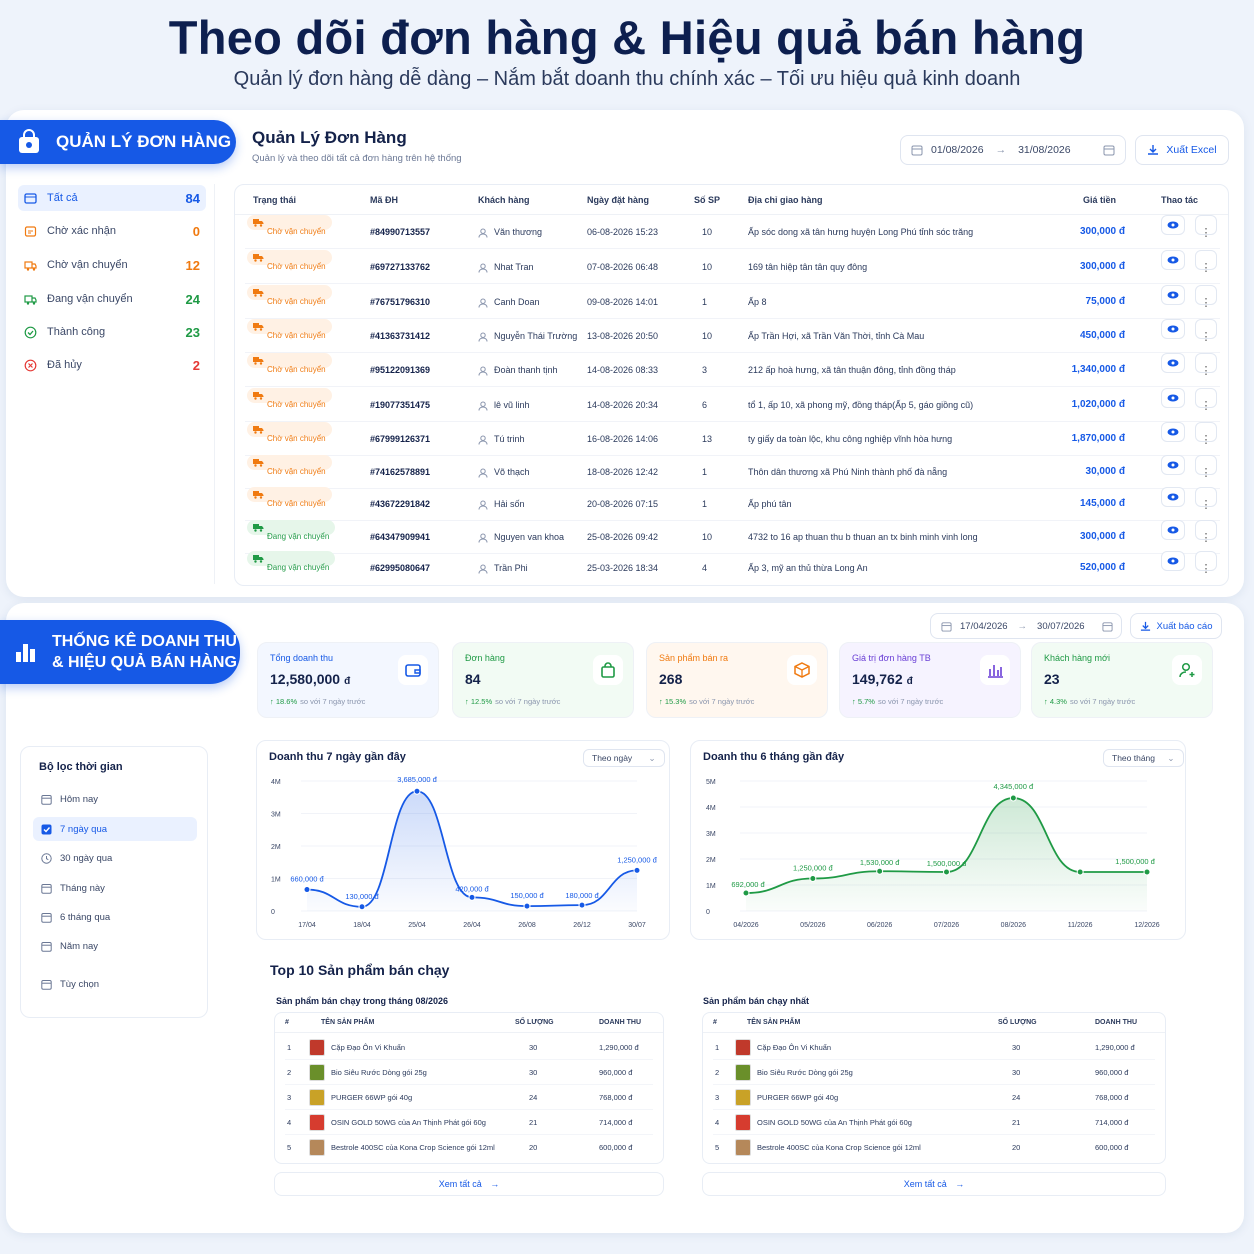 The width and height of the screenshot is (1254, 1254). Describe the element at coordinates (400, 439) in the screenshot. I see `order-id: #67999126371` at that location.